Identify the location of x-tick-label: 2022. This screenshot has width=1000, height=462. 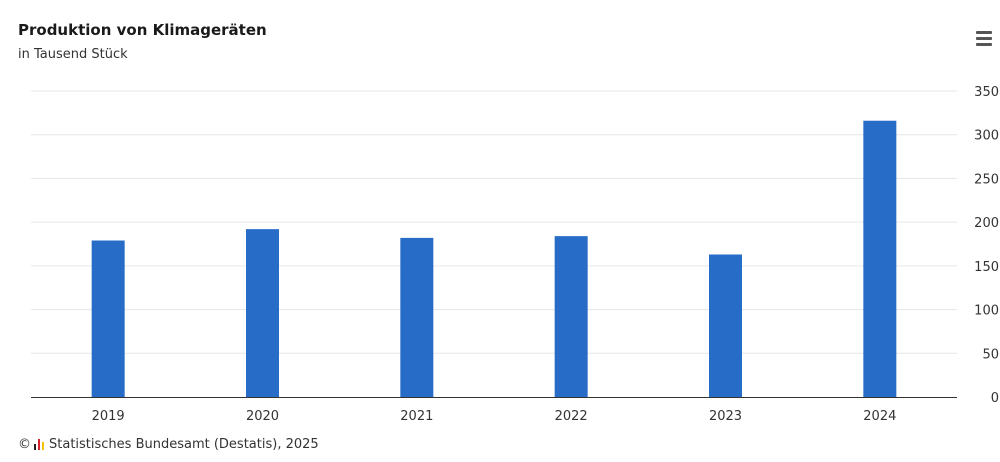
(571, 416).